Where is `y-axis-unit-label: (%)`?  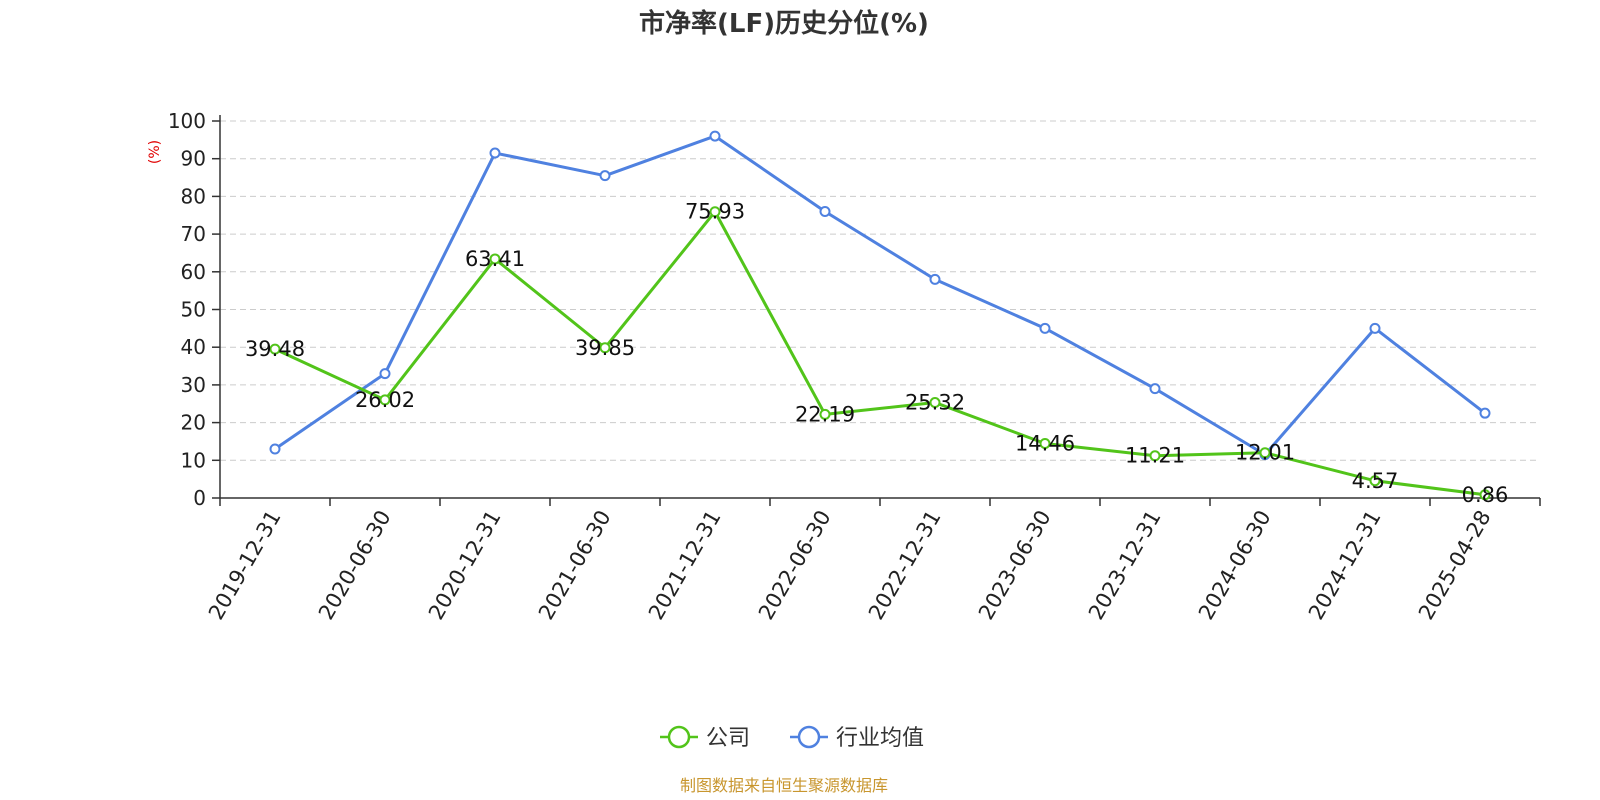
y-axis-unit-label: (%) is located at coordinates (155, 152).